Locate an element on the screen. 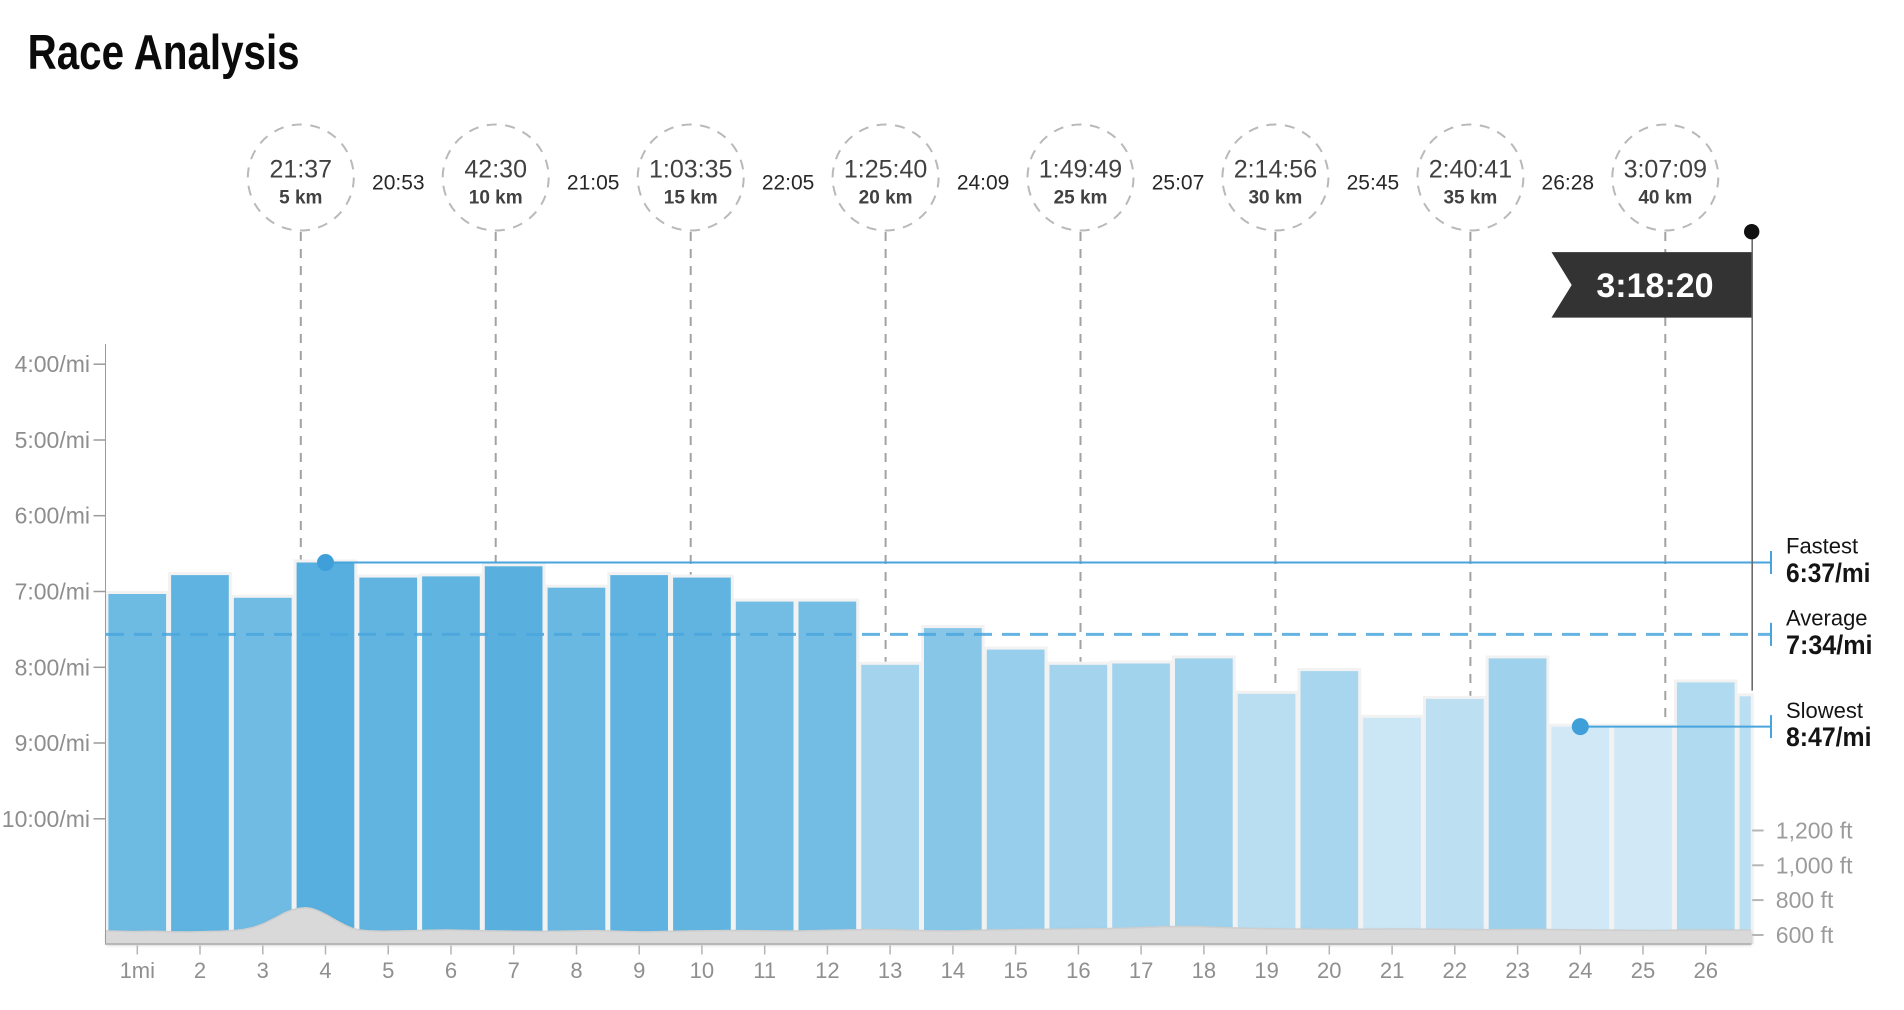  svg-text: 6:00/mi is located at coordinates (52, 516).